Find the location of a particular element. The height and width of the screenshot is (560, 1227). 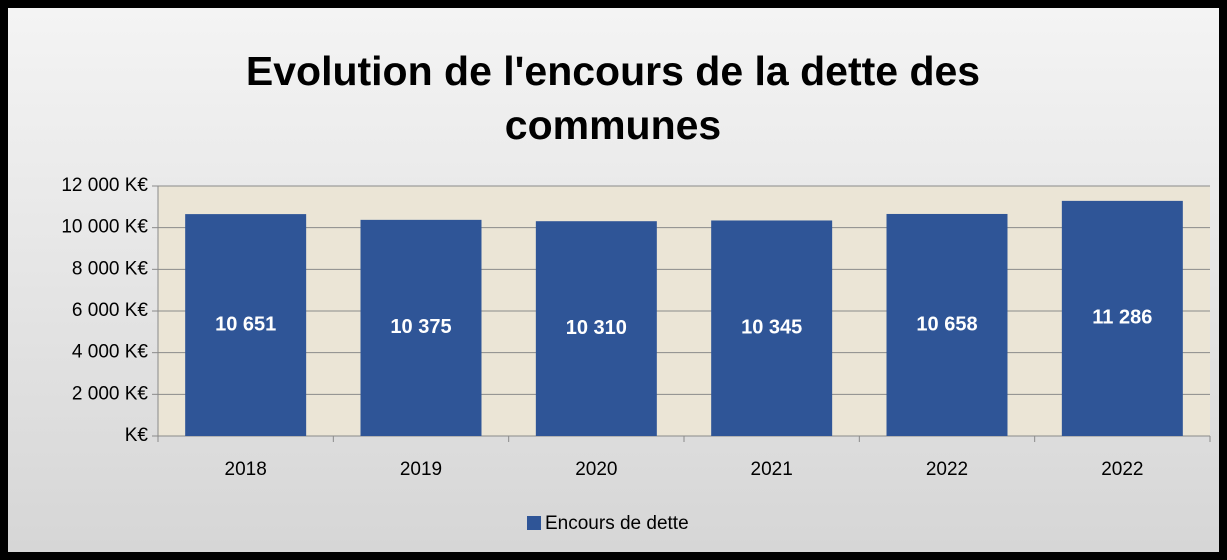

x-tick-label: 2018 is located at coordinates (246, 469).